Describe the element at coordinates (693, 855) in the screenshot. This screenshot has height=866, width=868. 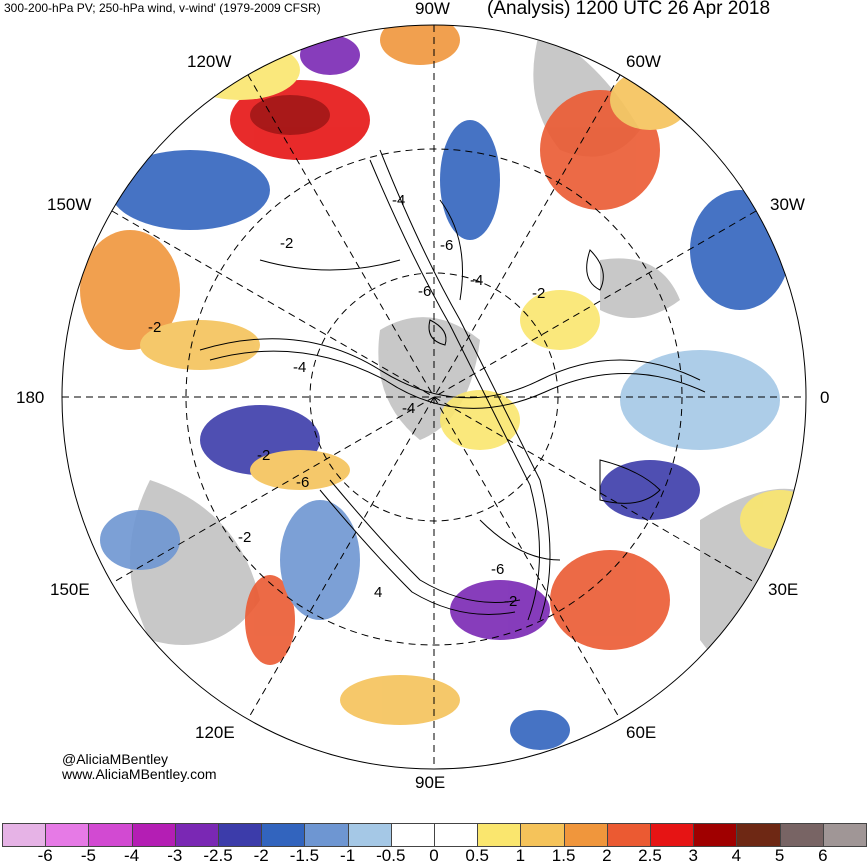
I see `colorbar-tick-label: 3` at that location.